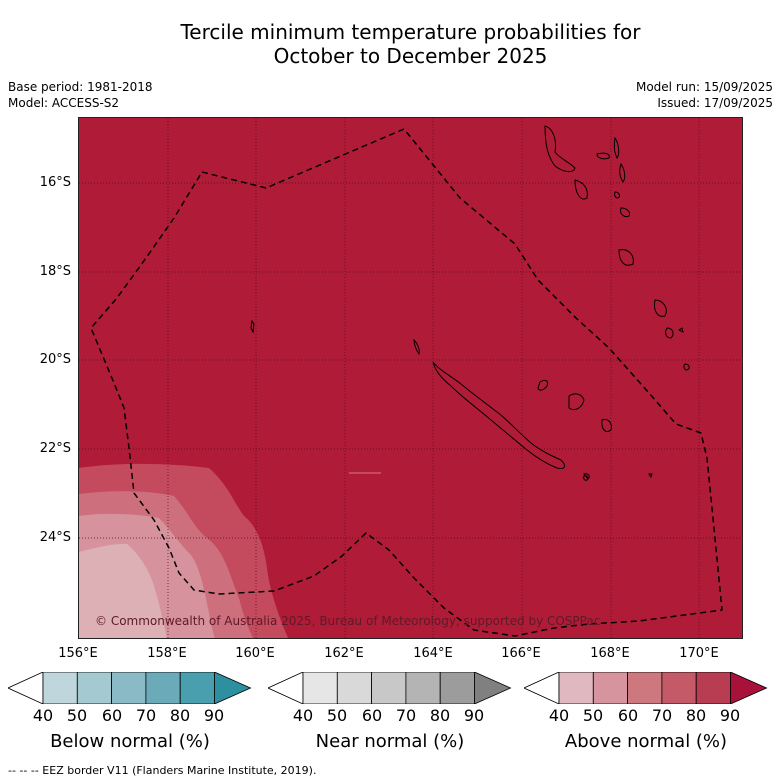 The image size is (781, 781). I want to click on cb-near-tick-90: 90, so click(474, 715).